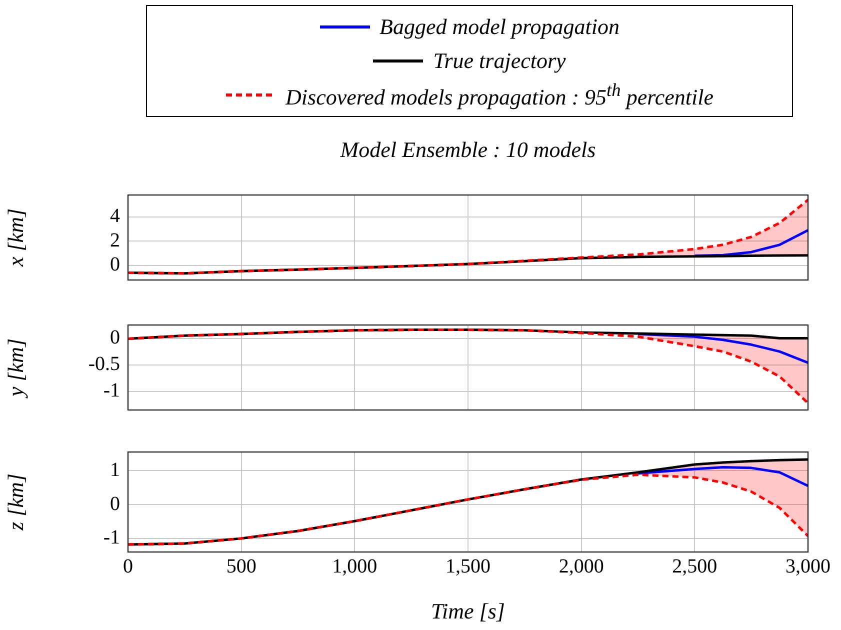  What do you see at coordinates (115, 240) in the screenshot?
I see `y-tick-label: 2` at bounding box center [115, 240].